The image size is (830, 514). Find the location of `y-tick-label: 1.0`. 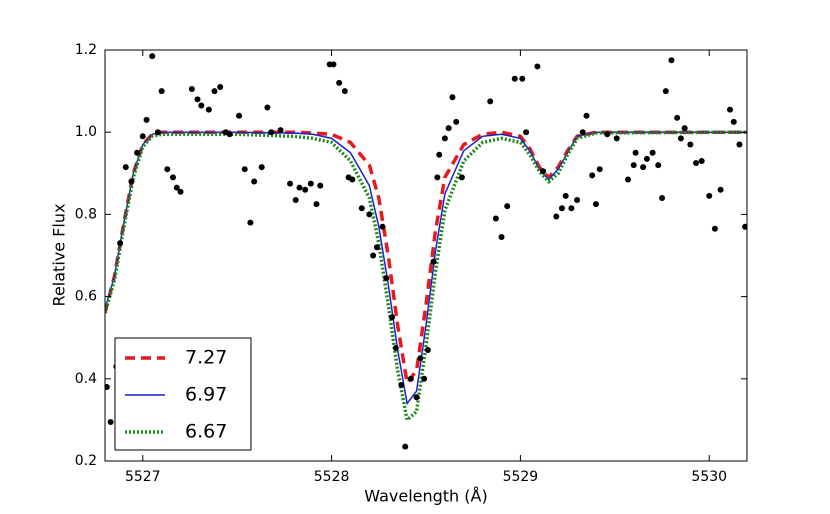

y-tick-label: 1.0 is located at coordinates (86, 132).